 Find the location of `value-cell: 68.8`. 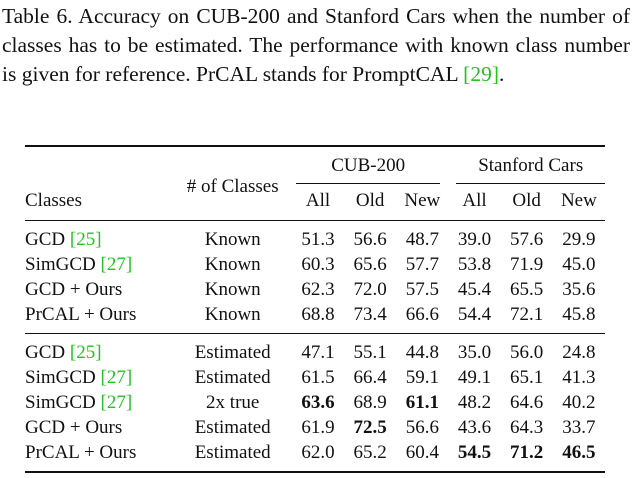

value-cell: 68.8 is located at coordinates (318, 314).